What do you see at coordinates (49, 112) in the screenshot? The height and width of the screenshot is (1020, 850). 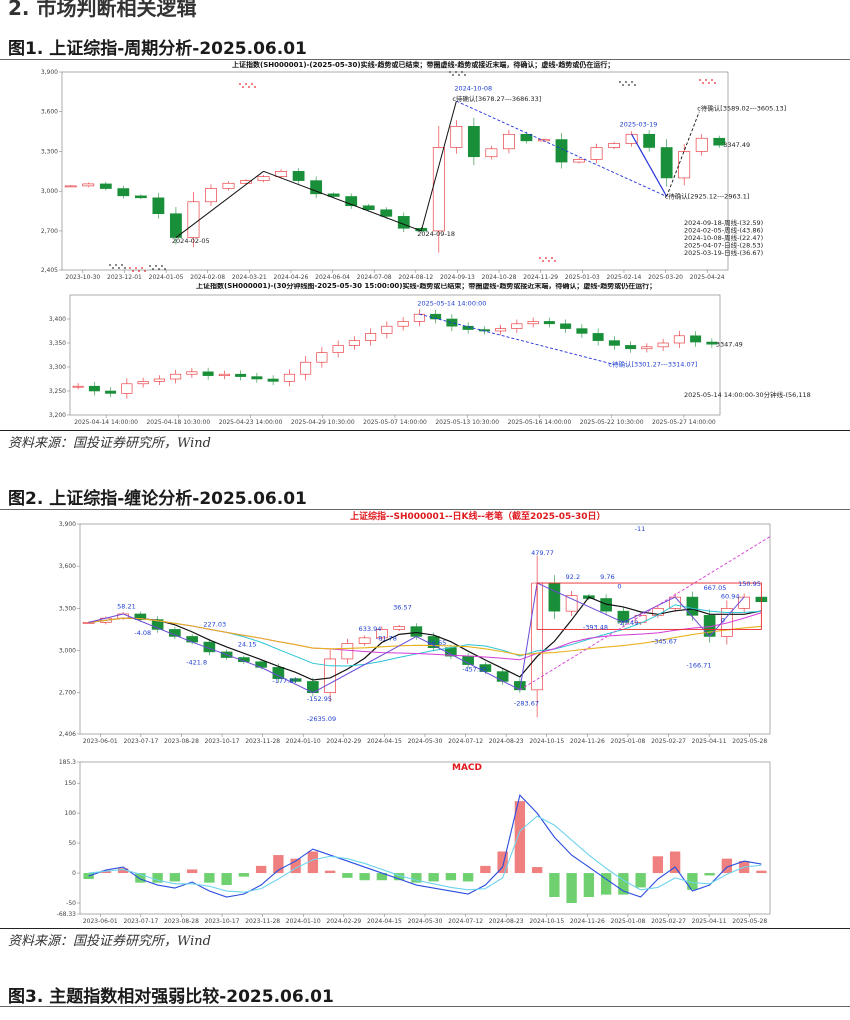 I see `fig1-daily-ytick-label: 3,600` at bounding box center [49, 112].